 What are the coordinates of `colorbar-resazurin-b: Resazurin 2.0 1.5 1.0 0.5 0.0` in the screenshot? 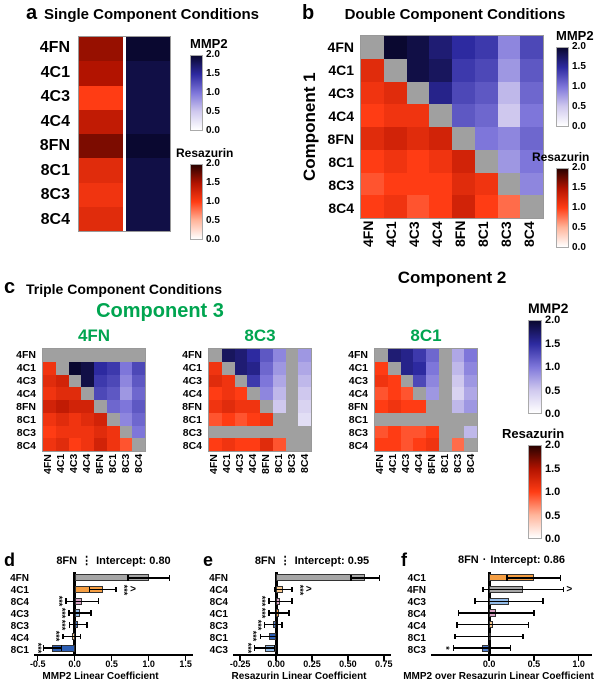 It's located at (566, 201).